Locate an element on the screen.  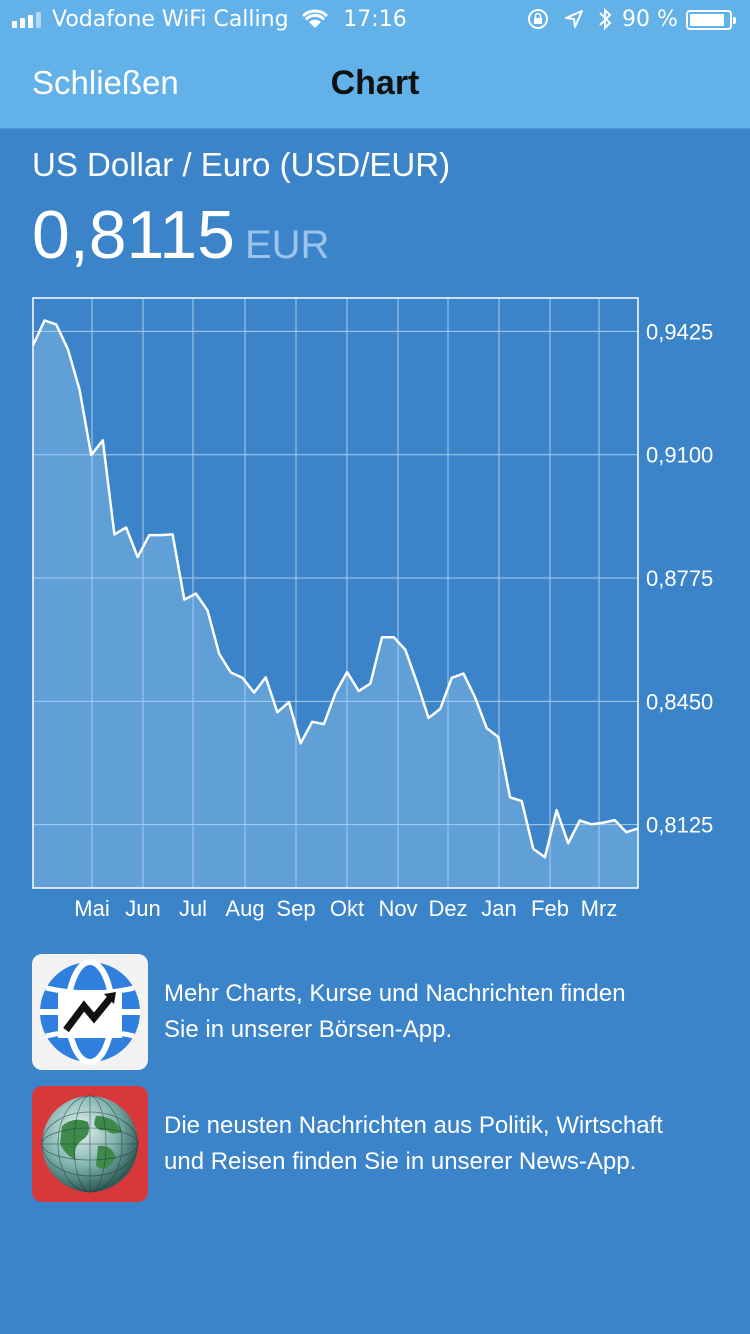
x-tick-label: Jan is located at coordinates (498, 908).